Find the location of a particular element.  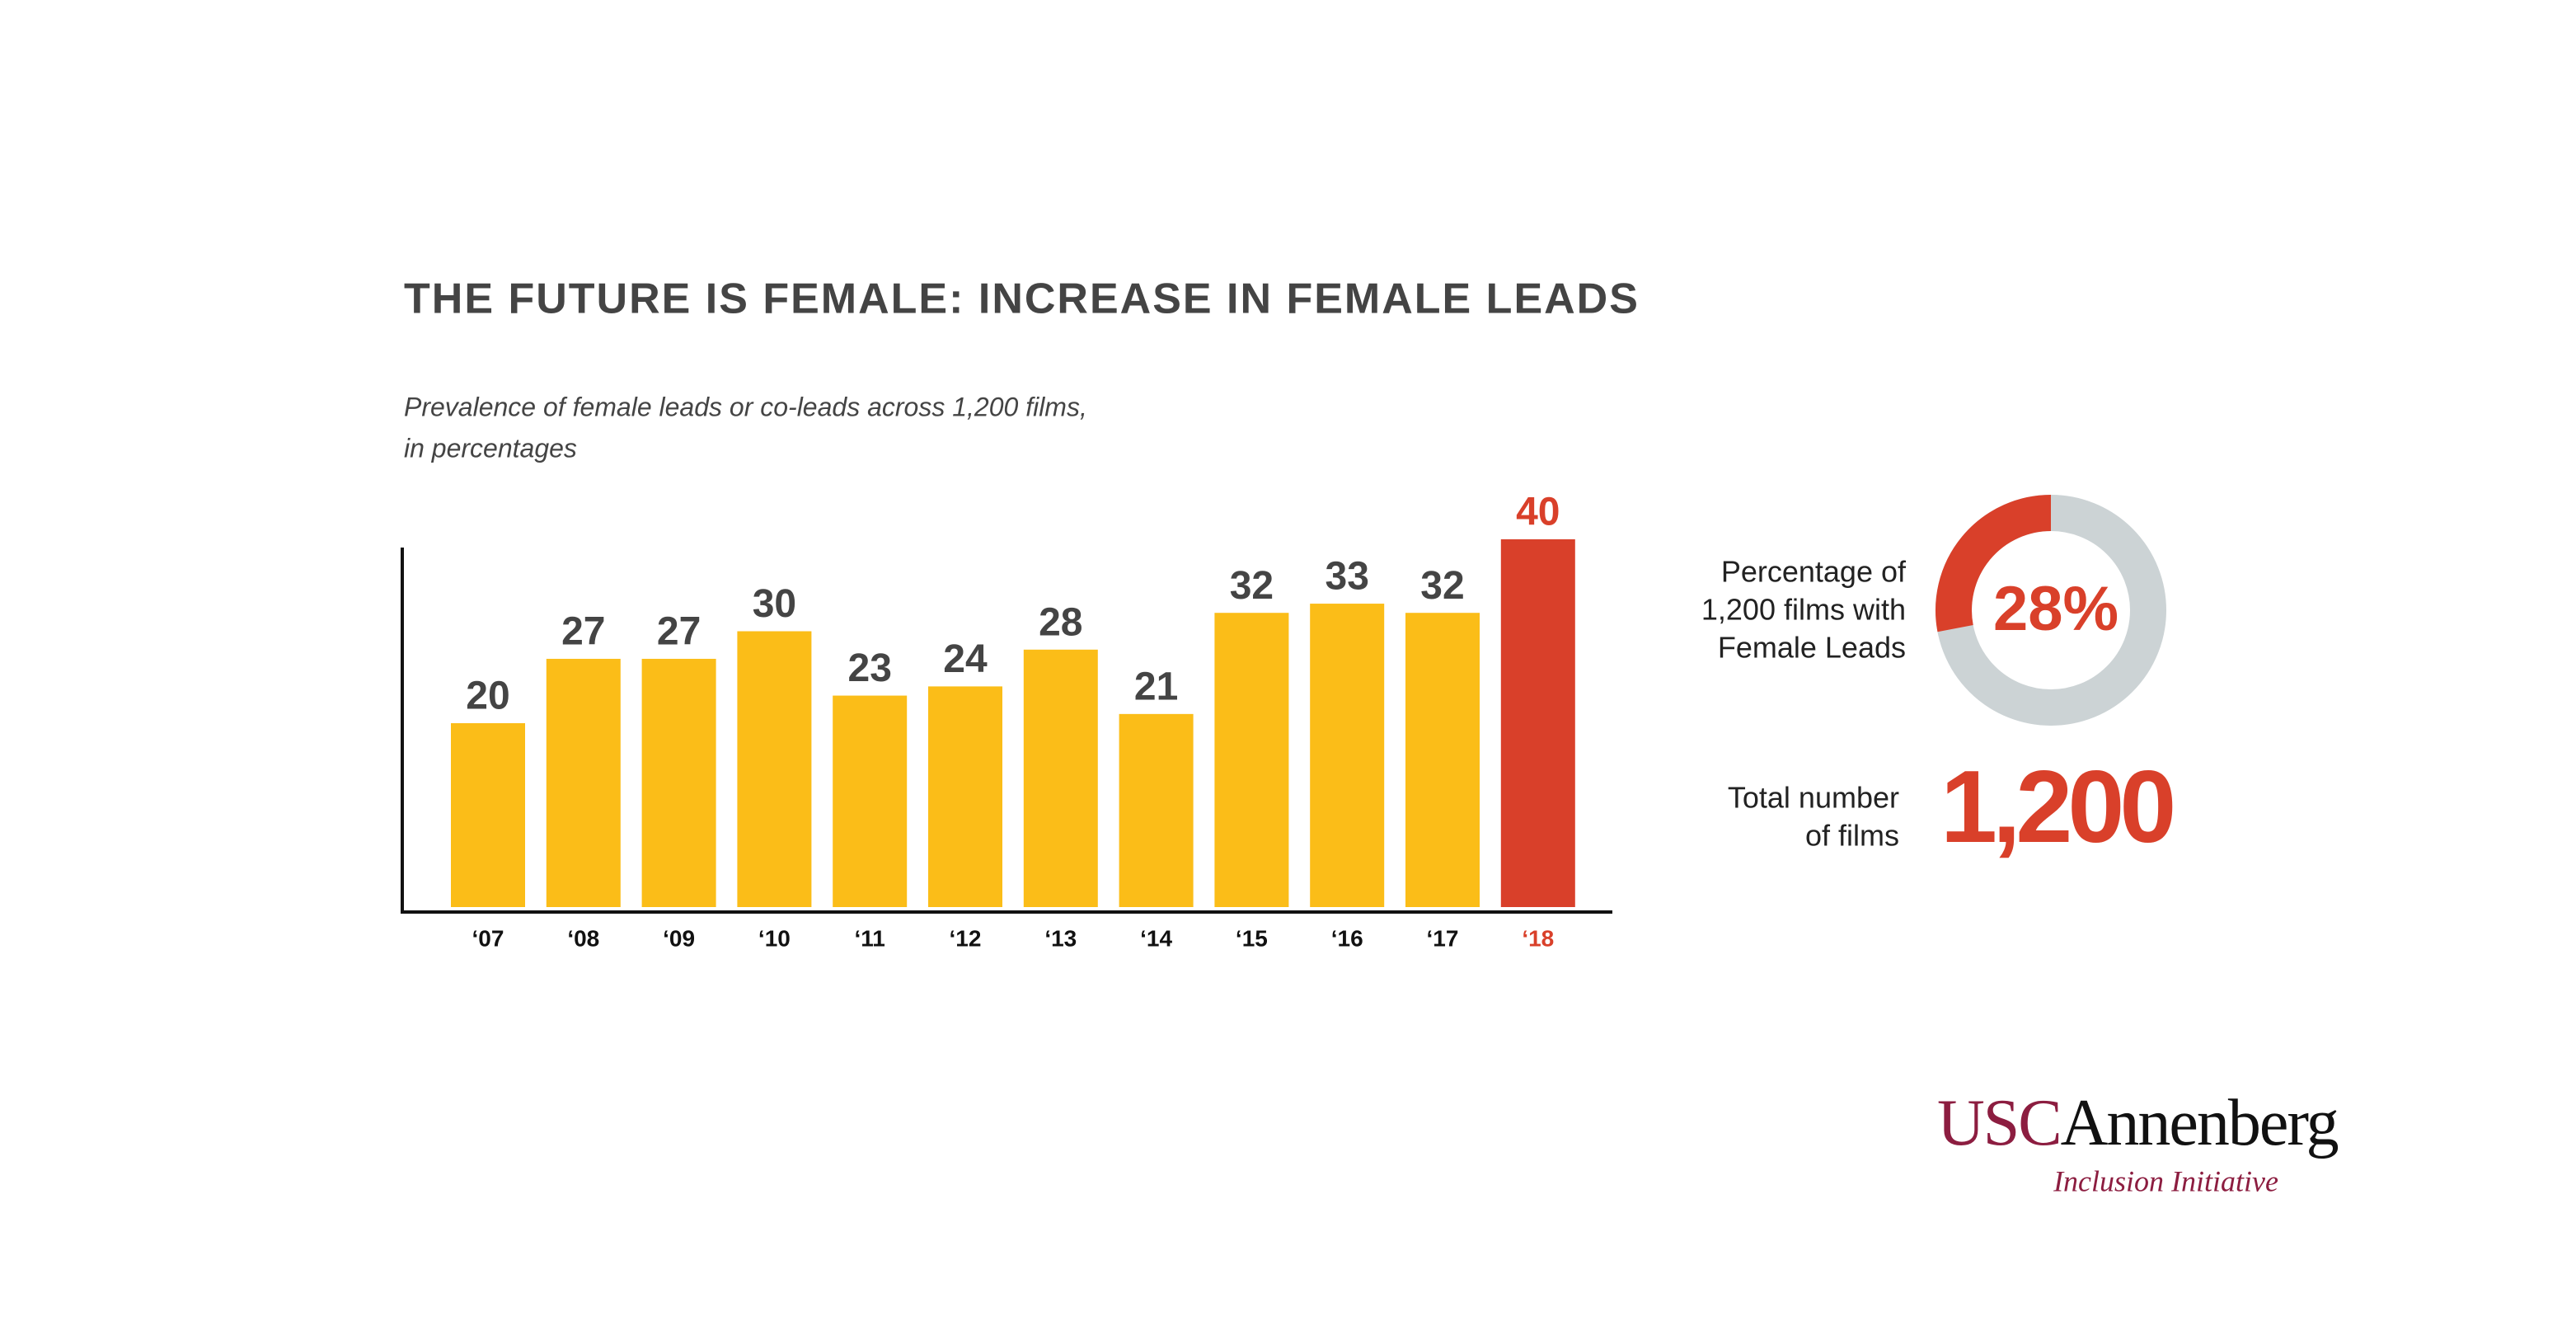

donut-value: 28% is located at coordinates (2056, 609).